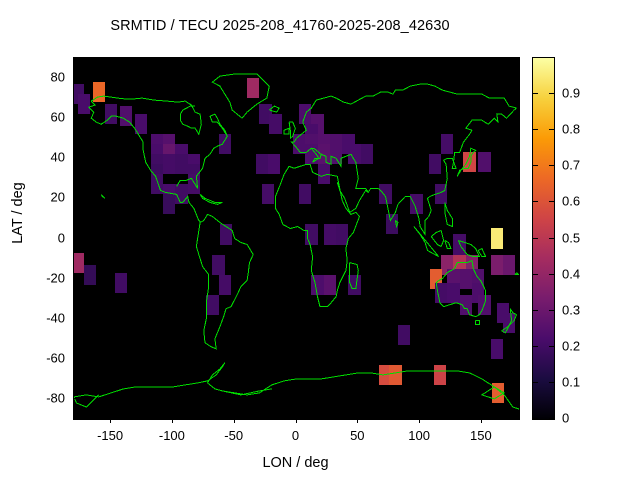 Image resolution: width=640 pixels, height=480 pixels. Describe the element at coordinates (57, 197) in the screenshot. I see `y-tick-label: 20` at that location.